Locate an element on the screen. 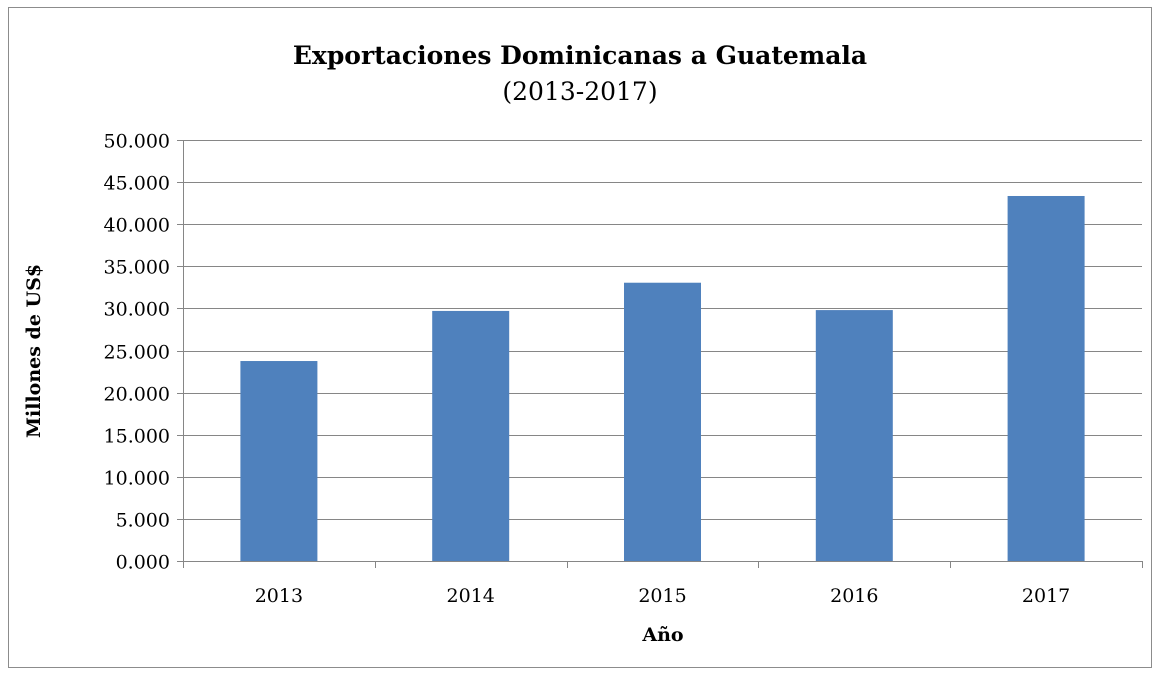 The width and height of the screenshot is (1160, 675). y-tick-label: 15.000 is located at coordinates (137, 437).